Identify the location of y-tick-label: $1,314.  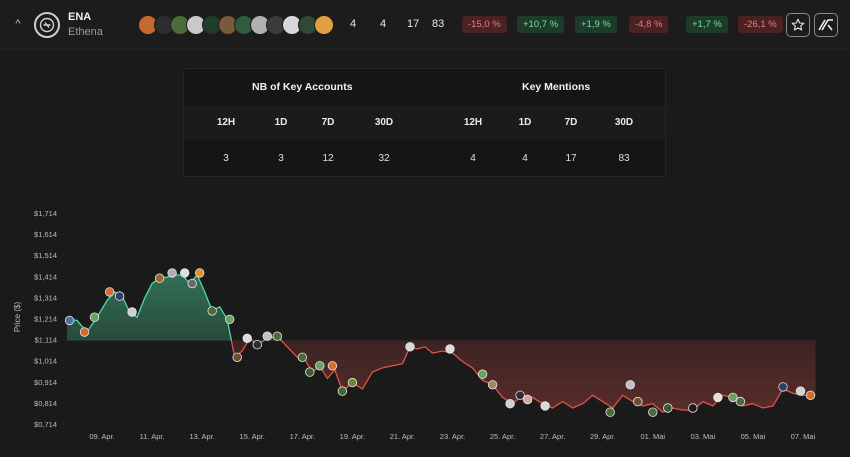
(45, 297).